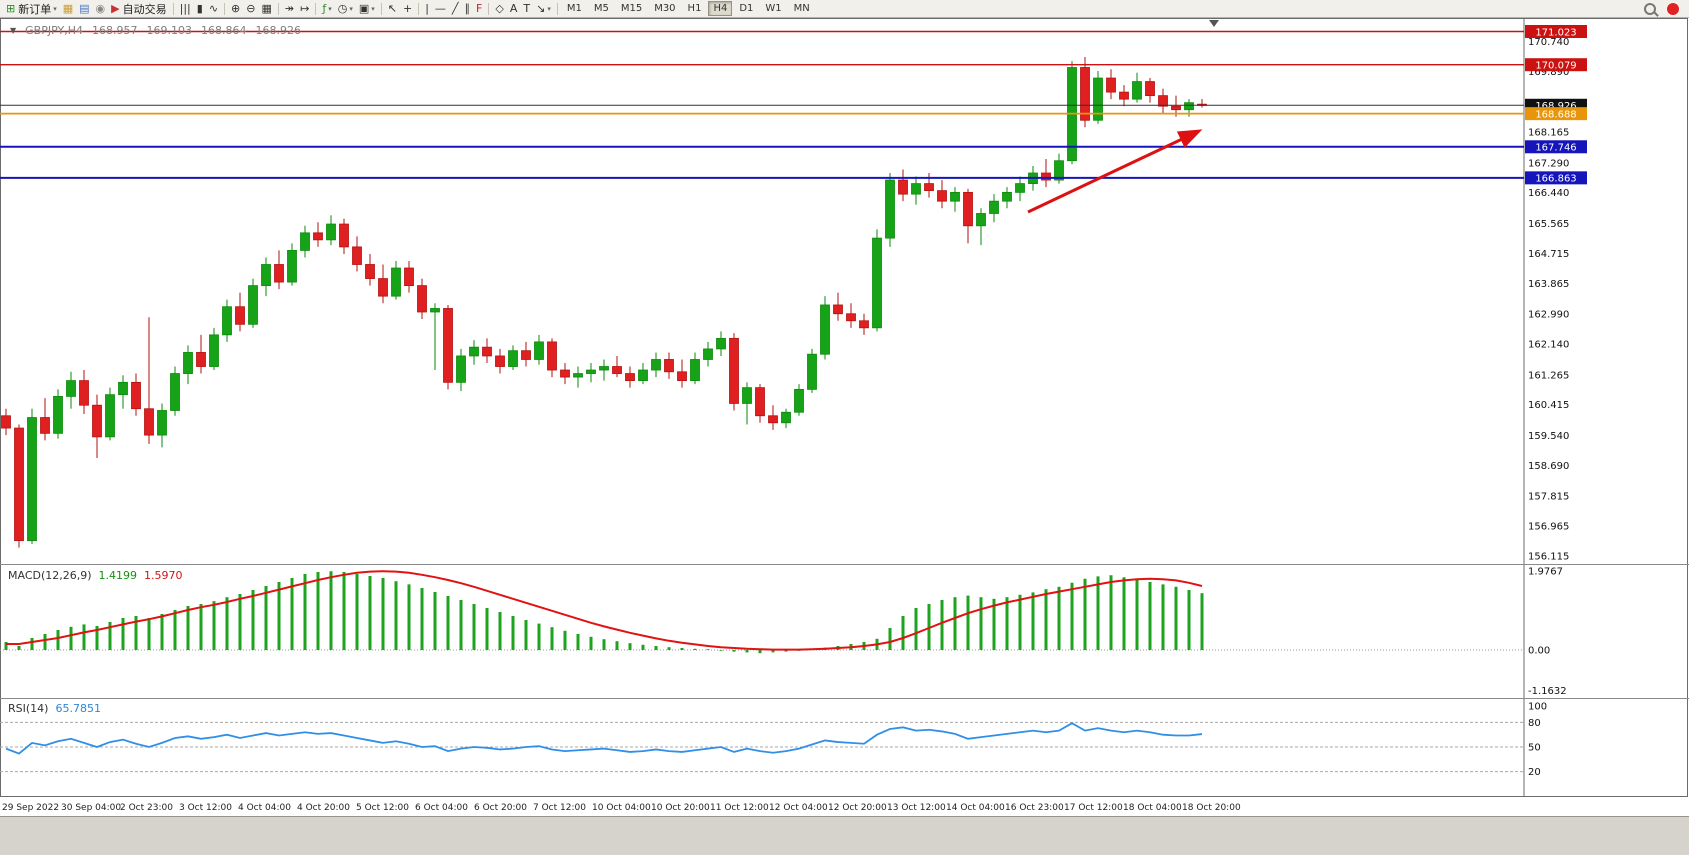 The image size is (1689, 855). What do you see at coordinates (118, 575) in the screenshot?
I see `macd-main-value: 1.4199` at bounding box center [118, 575].